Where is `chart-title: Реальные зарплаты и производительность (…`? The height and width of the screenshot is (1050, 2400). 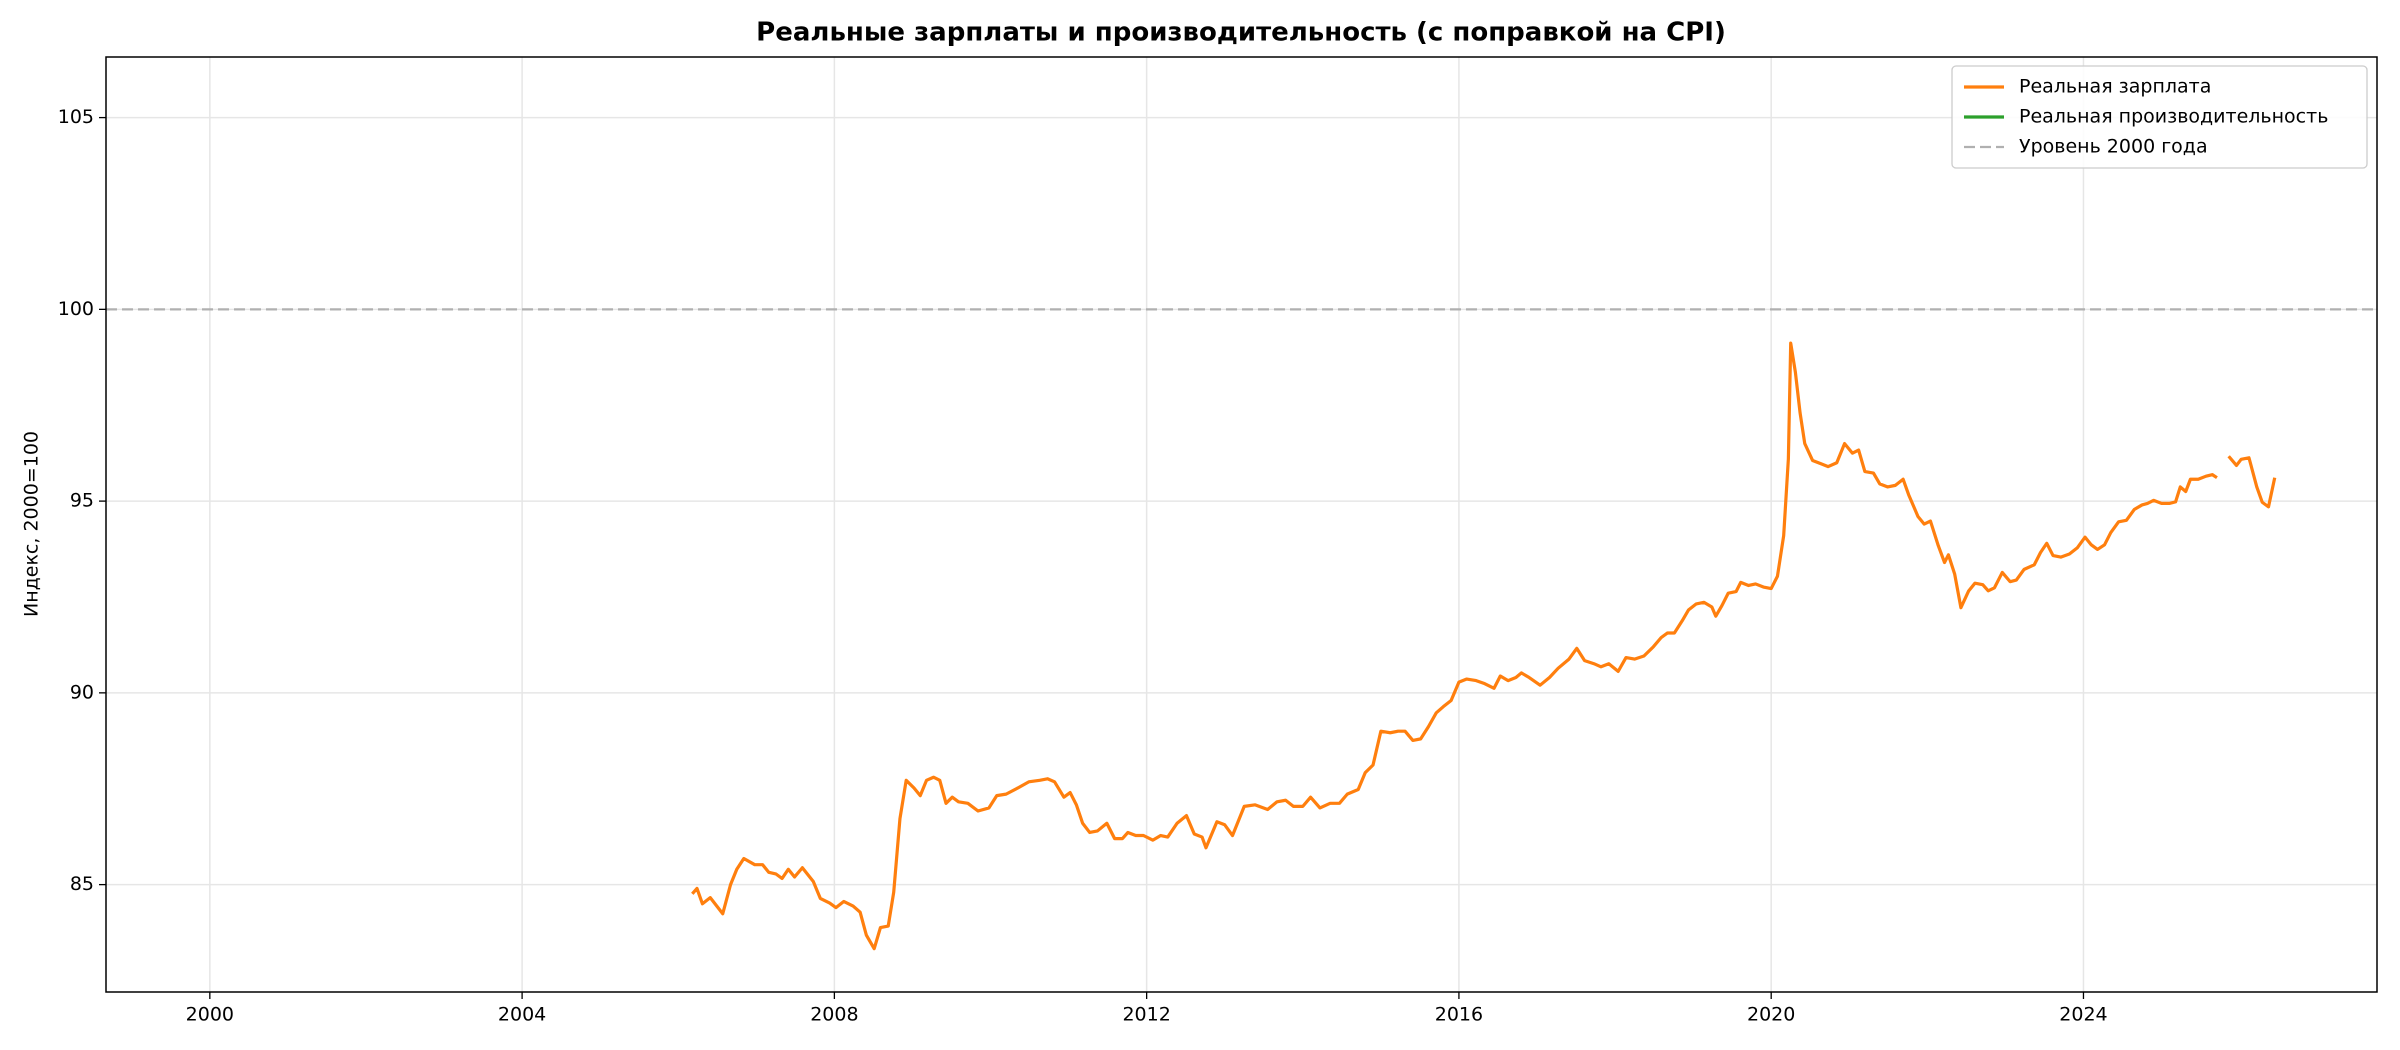
chart-title: Реальные зарплаты и производительность (… is located at coordinates (1241, 33).